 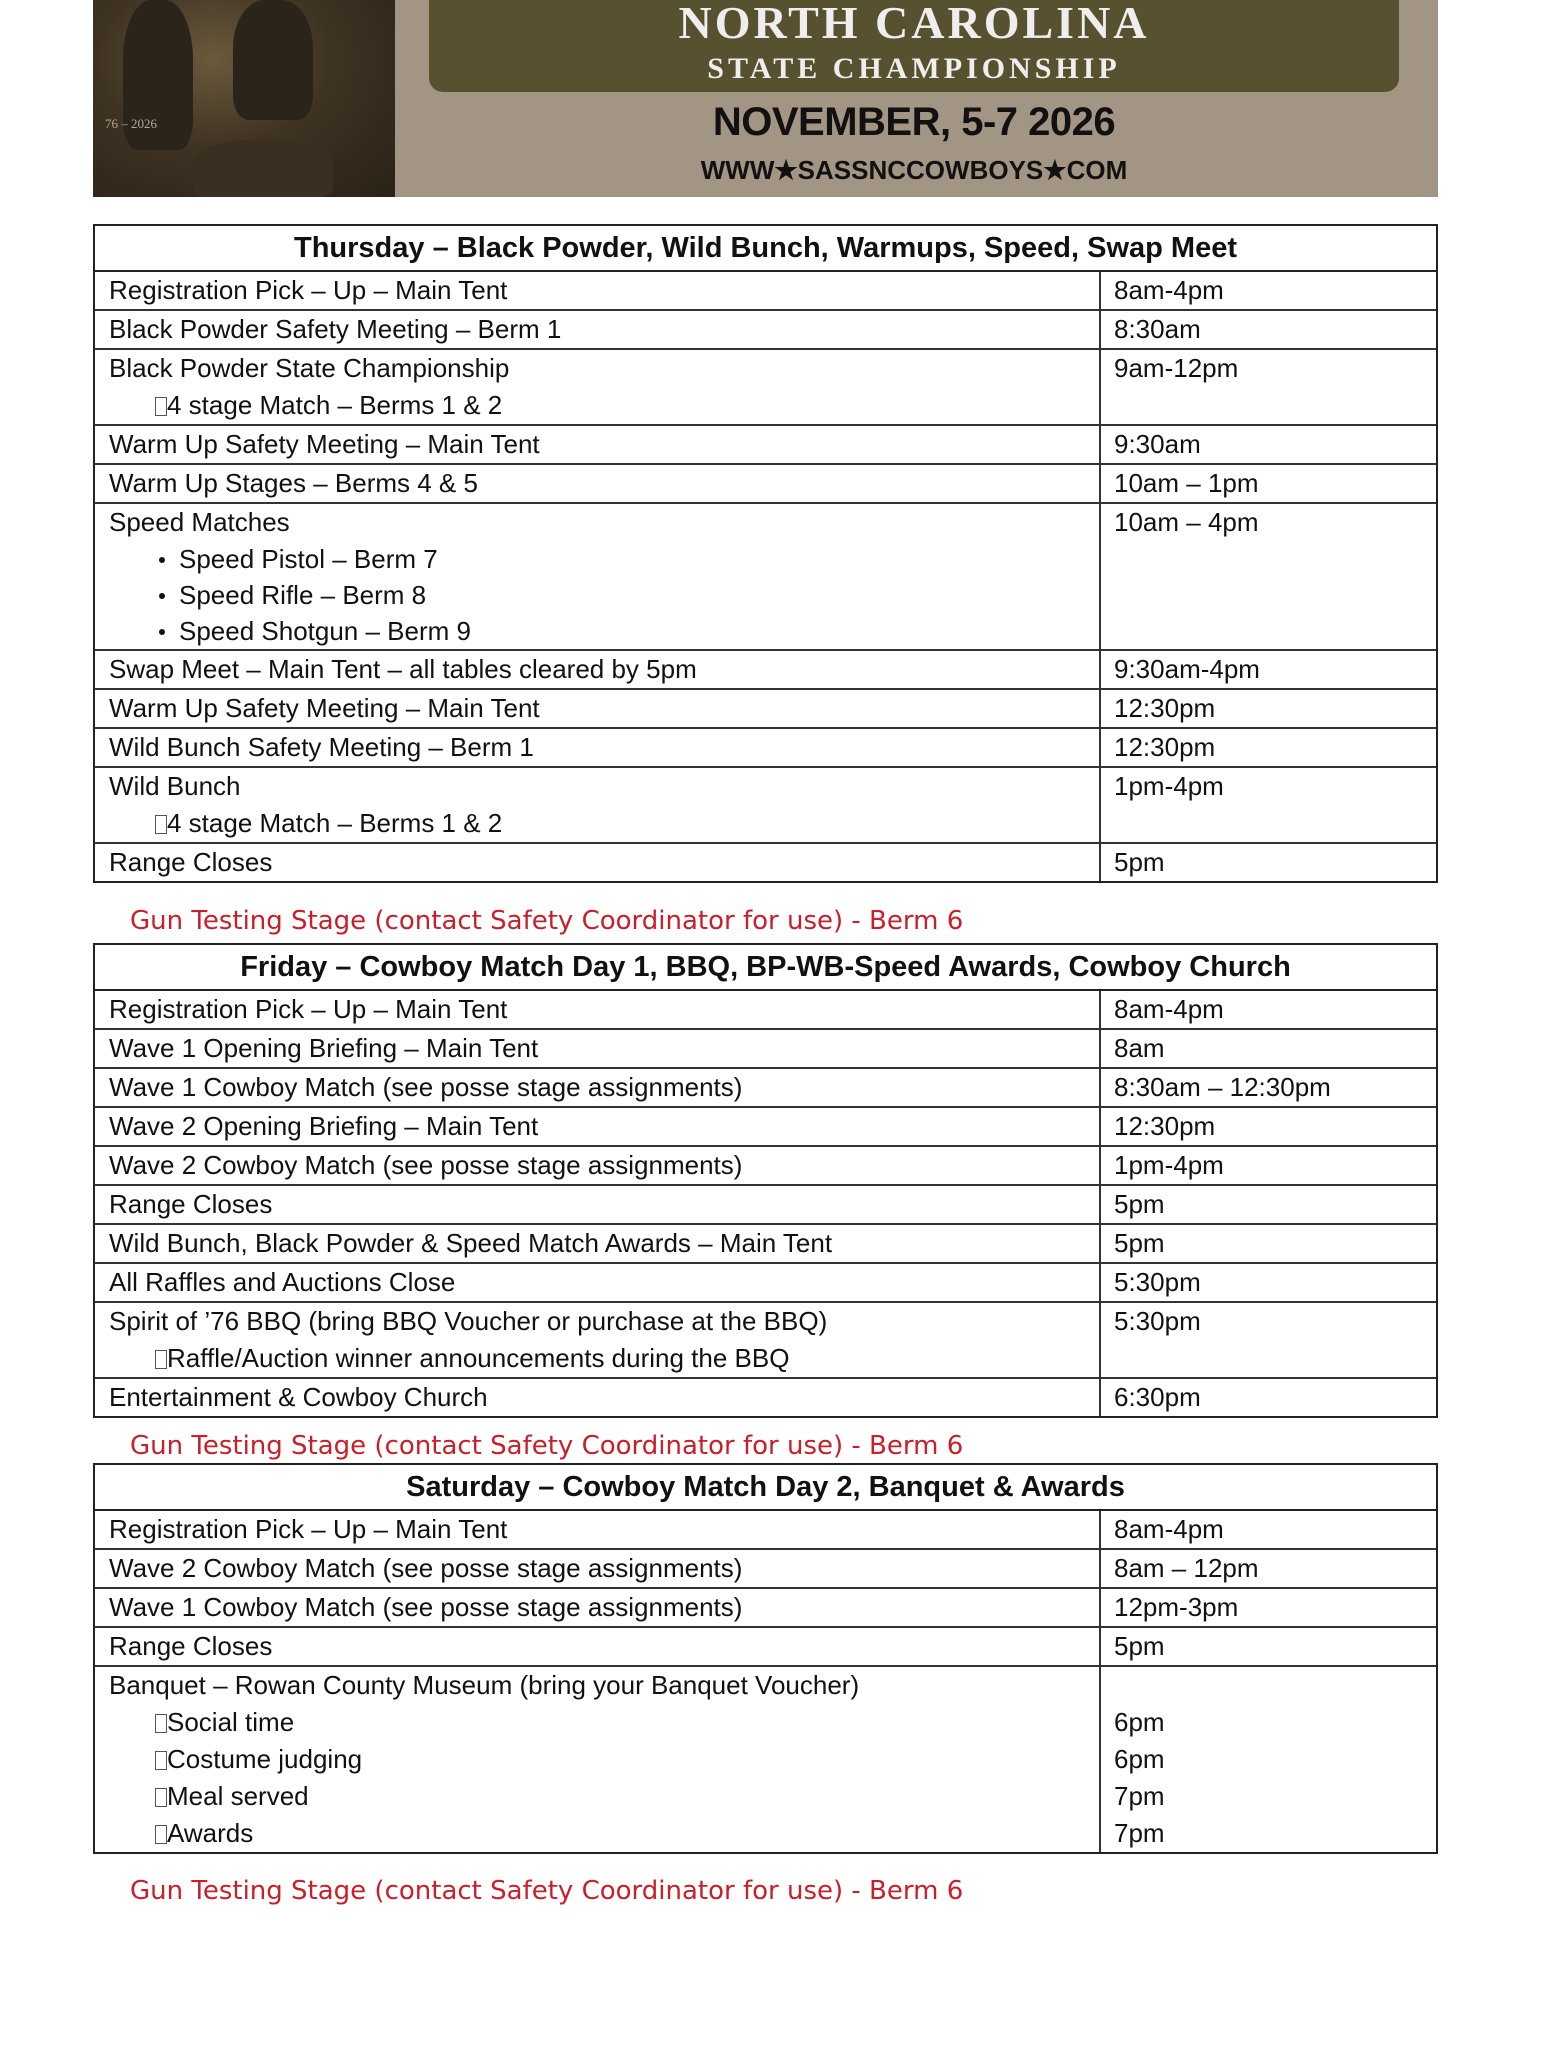 I want to click on event-website: WWW★SASSNCCOWBOYS★COM, so click(x=914, y=170).